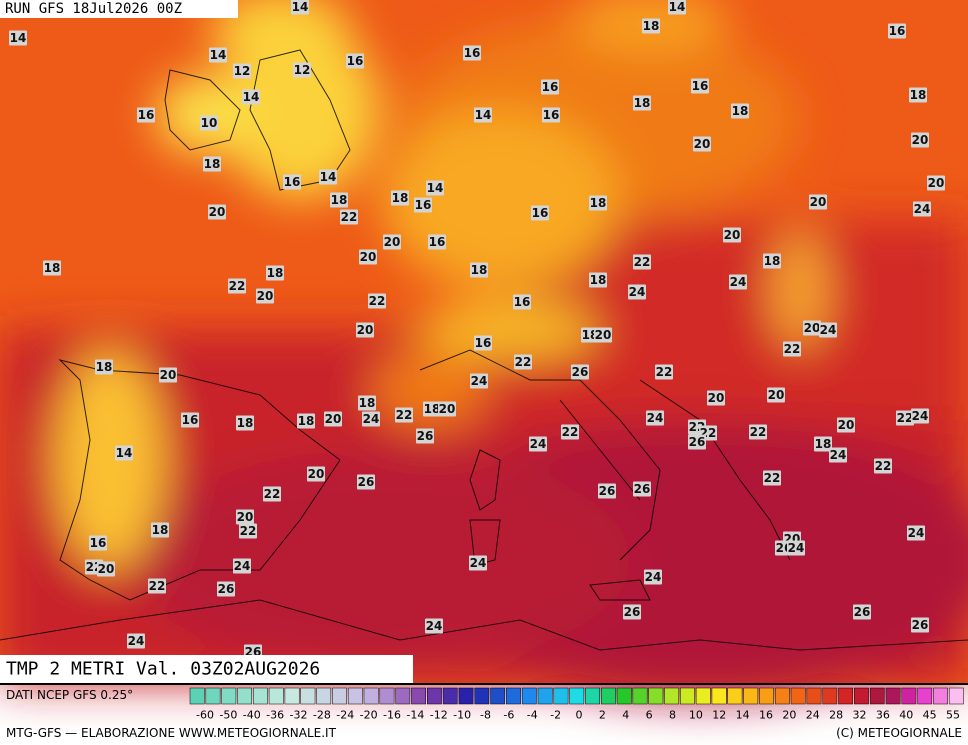 The width and height of the screenshot is (968, 745). Describe the element at coordinates (719, 715) in the screenshot. I see `colorbar-tick-label: 12` at that location.